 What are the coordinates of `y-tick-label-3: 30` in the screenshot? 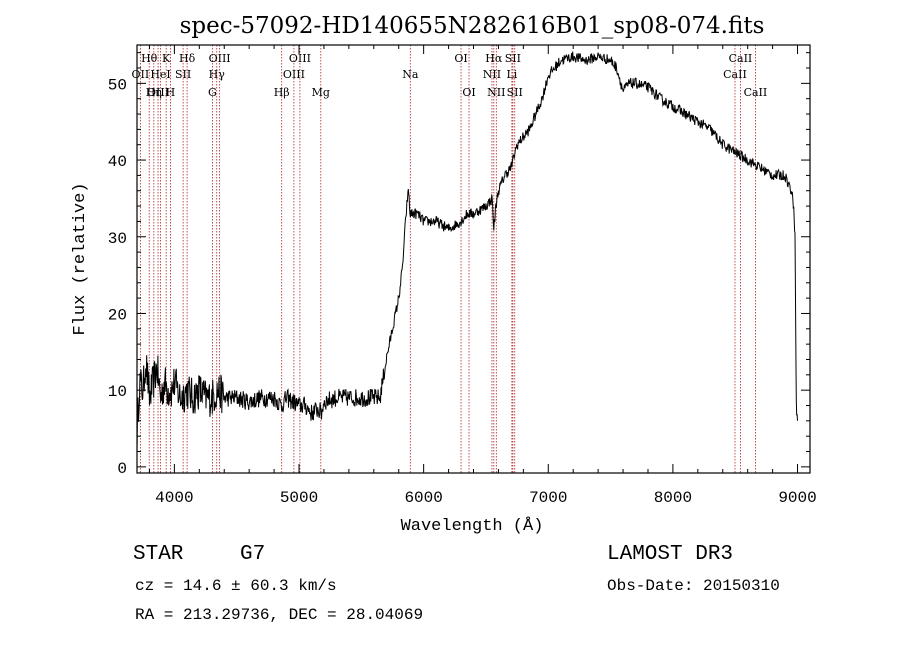 It's located at (117, 239).